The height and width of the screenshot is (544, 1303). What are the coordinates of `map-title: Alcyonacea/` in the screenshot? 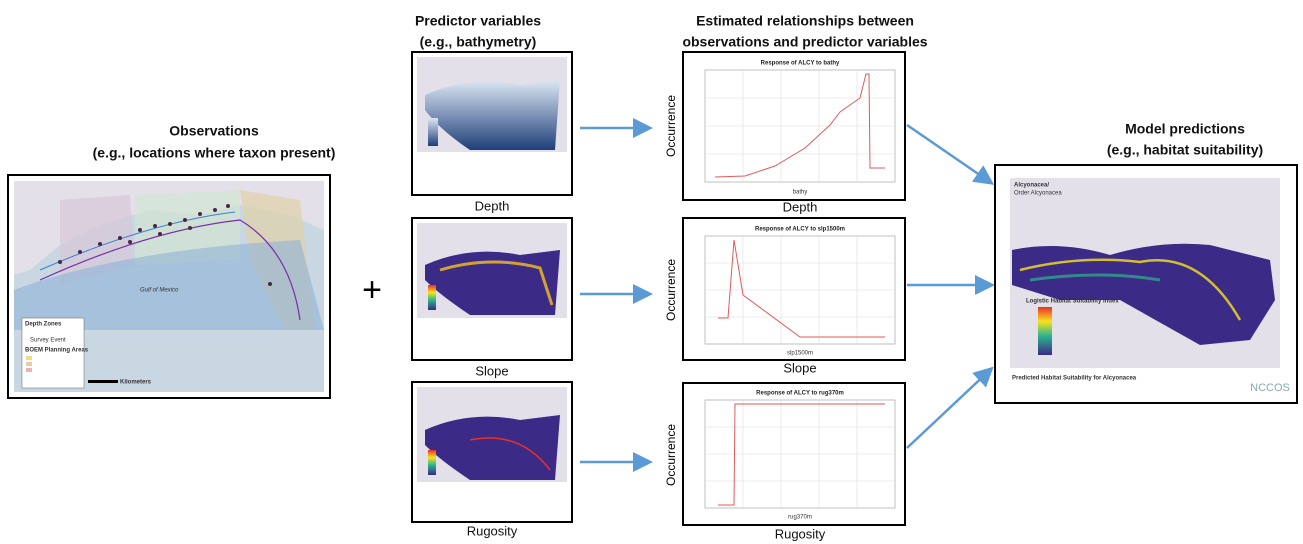 It's located at (1031, 186).